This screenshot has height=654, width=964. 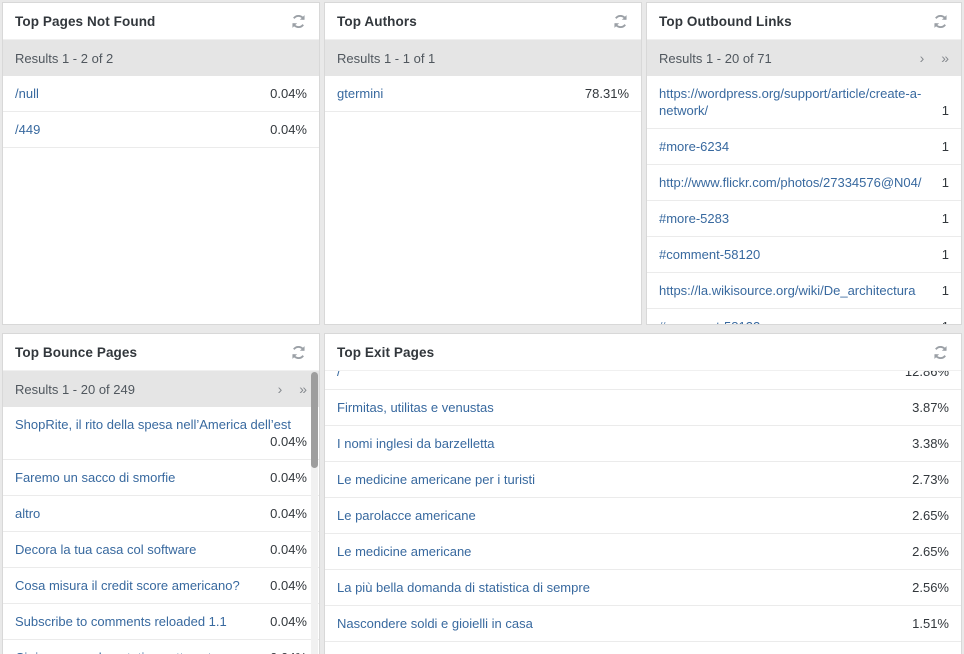 I want to click on panel-title: Top Authors, so click(x=377, y=21).